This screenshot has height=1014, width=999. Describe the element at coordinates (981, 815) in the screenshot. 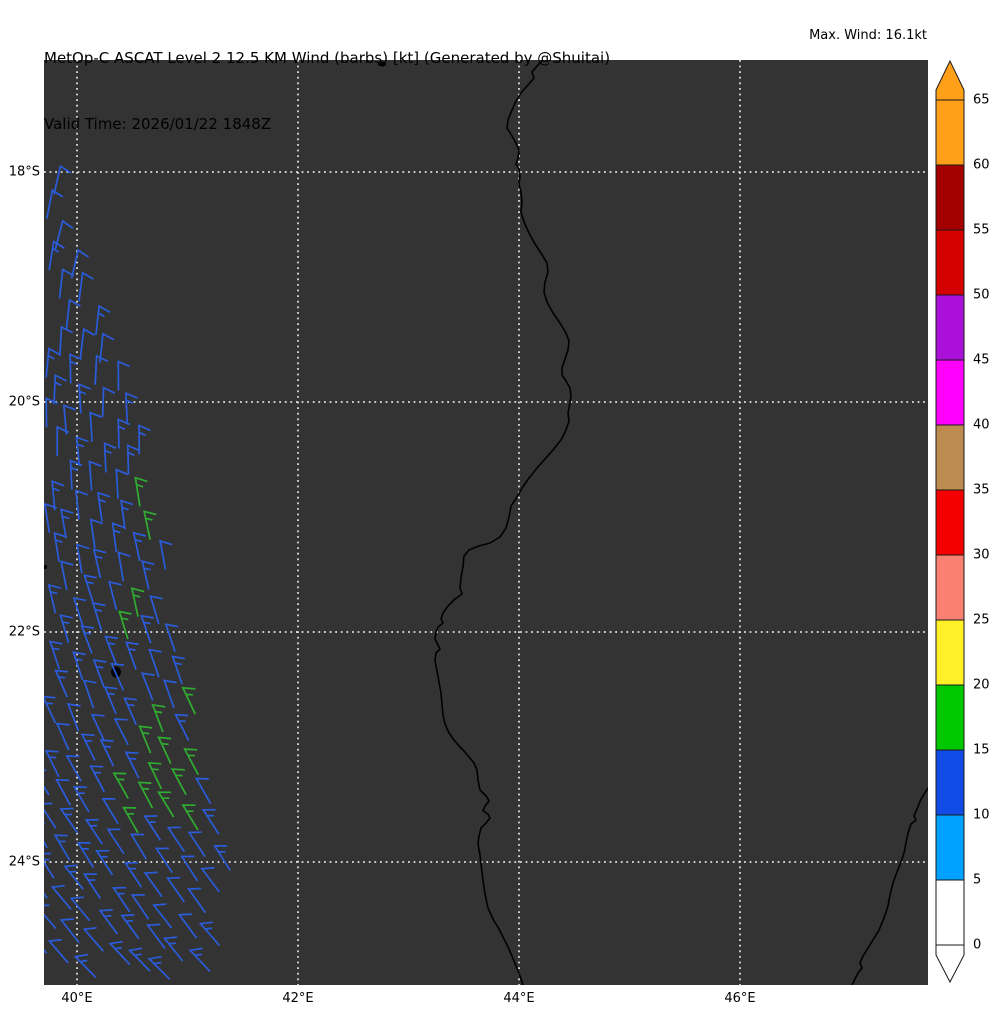

I see `colorbar-tick-label: 10` at that location.